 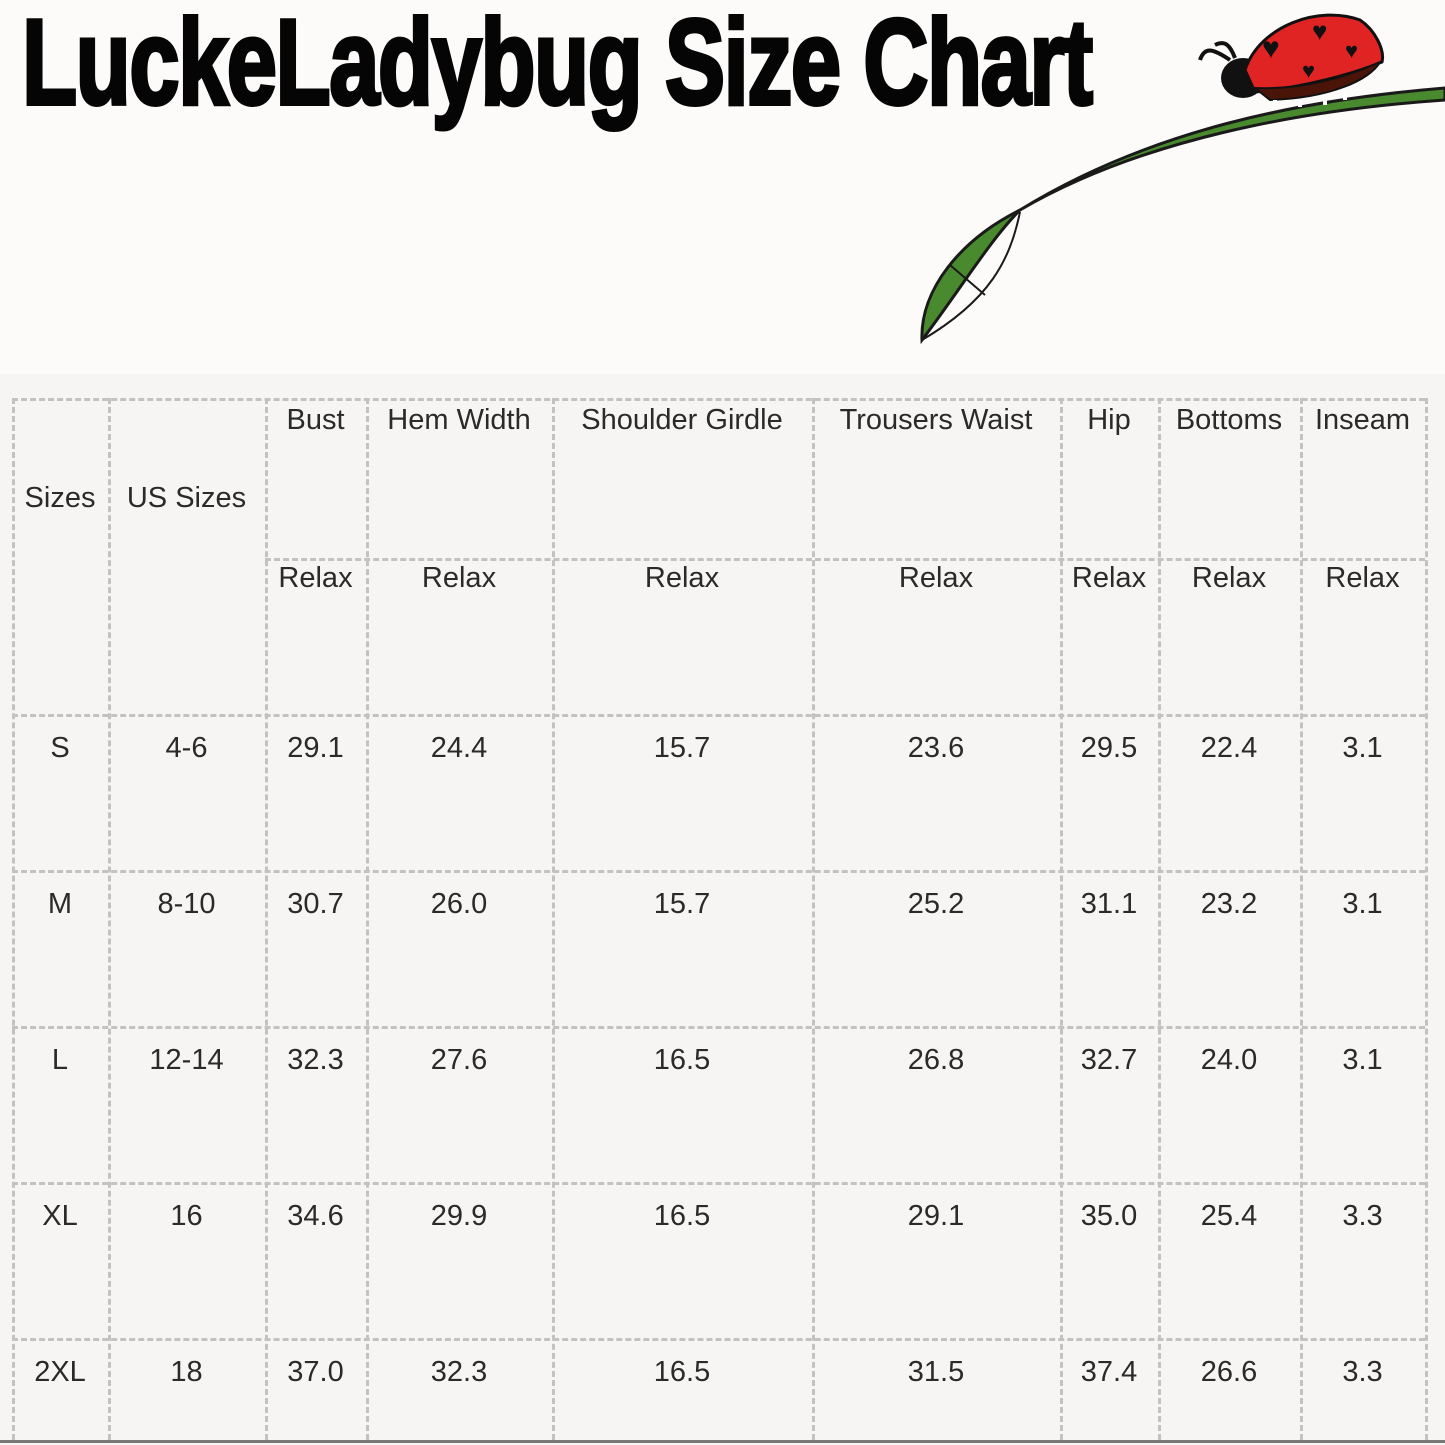 I want to click on column-header: Trousers Waist, so click(x=936, y=420).